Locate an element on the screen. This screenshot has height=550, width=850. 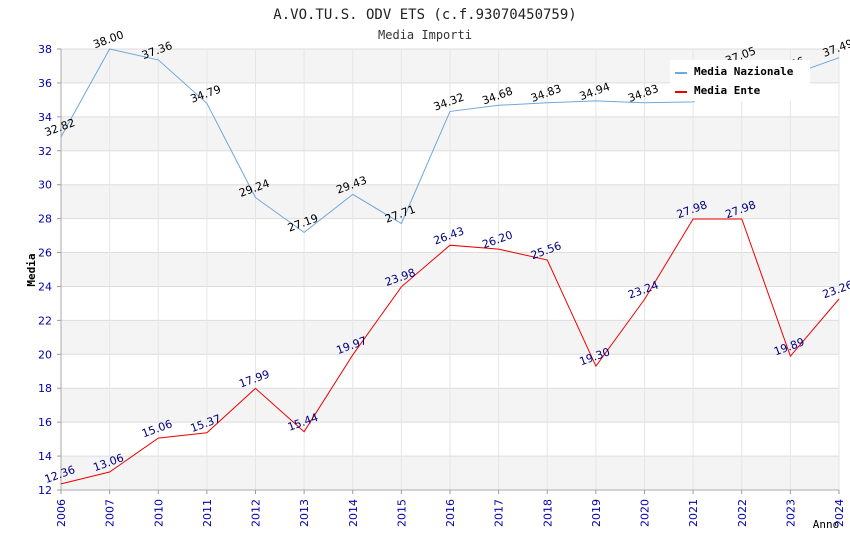
x-tick-label: 2011 is located at coordinates (207, 513).